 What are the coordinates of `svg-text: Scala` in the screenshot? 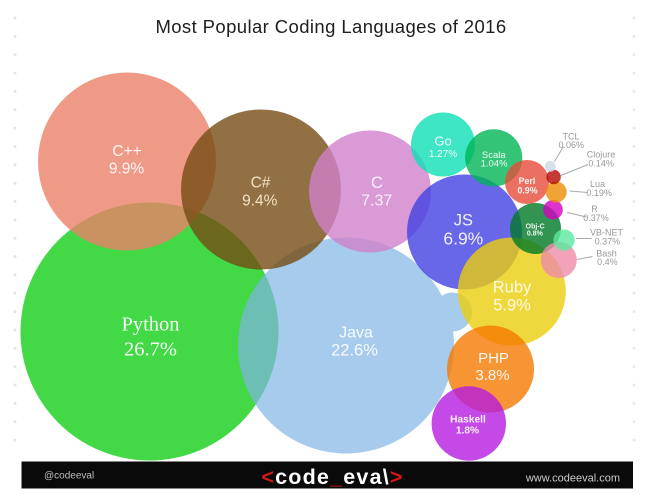 It's located at (494, 155).